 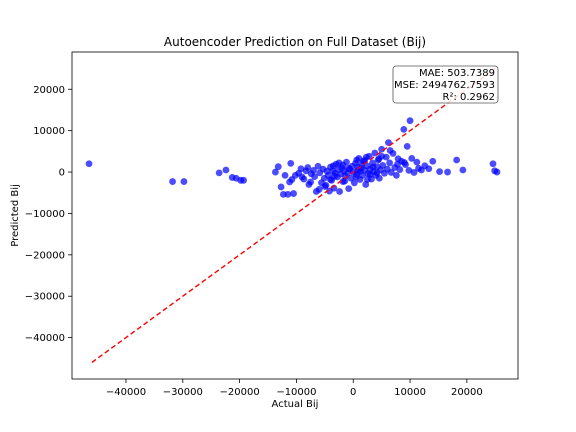 What do you see at coordinates (45, 255) in the screenshot?
I see `y-tick-label: −20000` at bounding box center [45, 255].